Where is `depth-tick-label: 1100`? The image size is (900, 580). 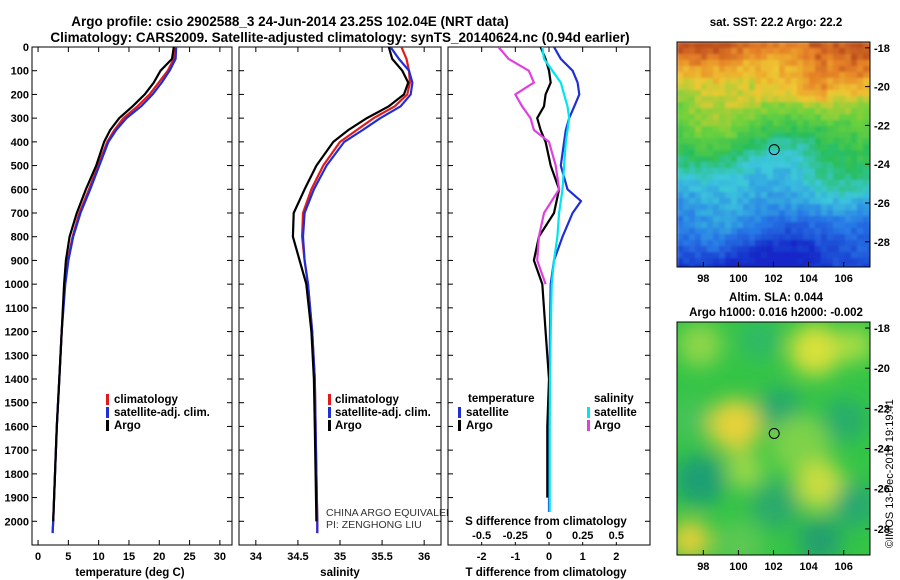
depth-tick-label: 1100 is located at coordinates (17, 309).